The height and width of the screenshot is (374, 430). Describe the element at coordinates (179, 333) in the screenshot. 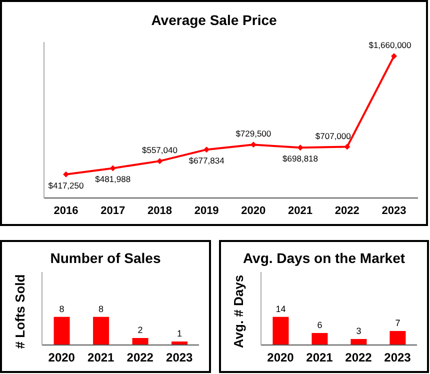

I see `data-label: 1` at that location.